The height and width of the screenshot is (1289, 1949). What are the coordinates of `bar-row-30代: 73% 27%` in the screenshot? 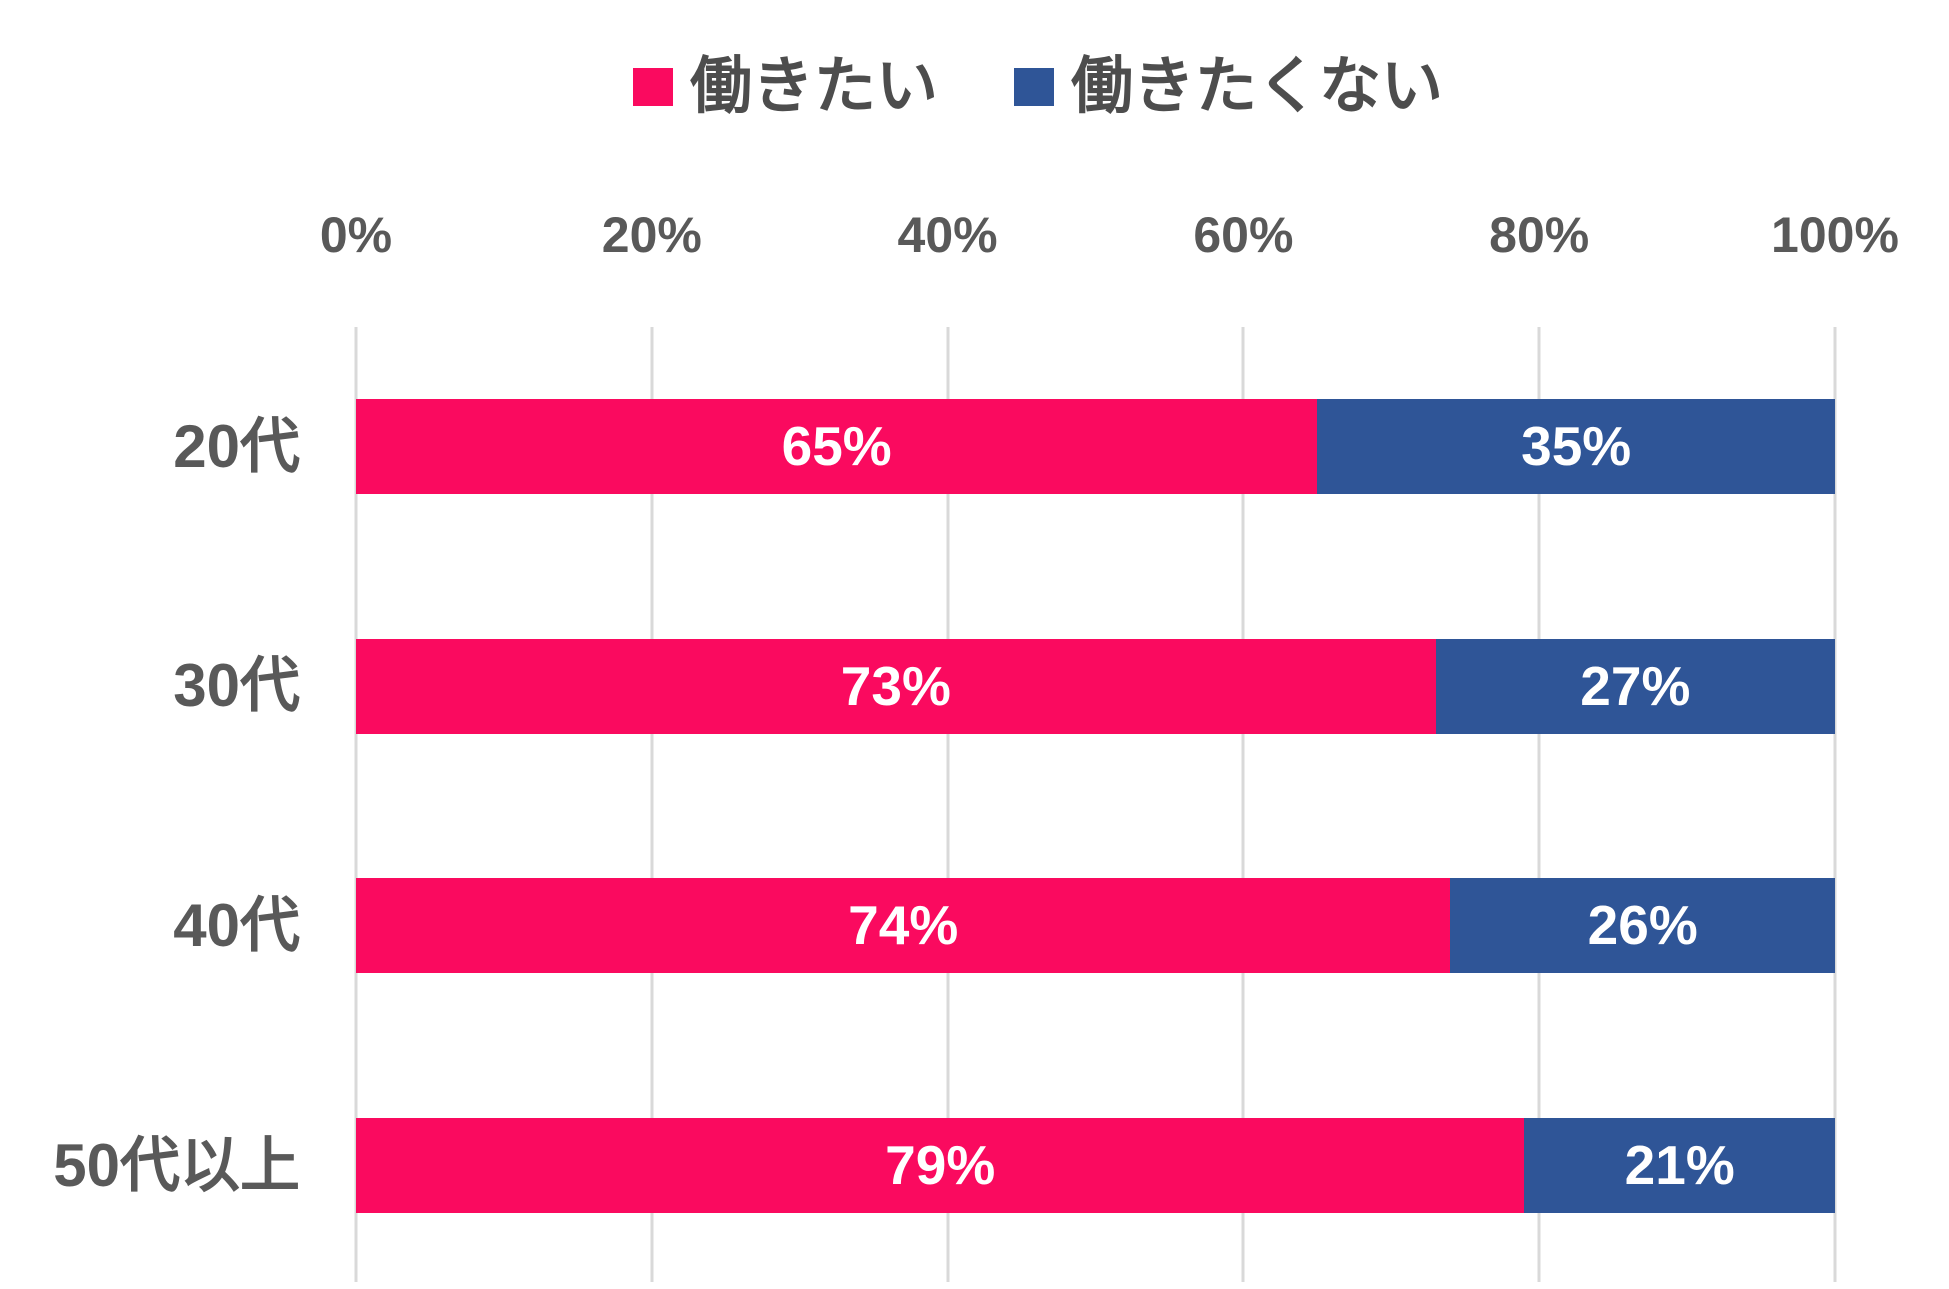 It's located at (1095, 686).